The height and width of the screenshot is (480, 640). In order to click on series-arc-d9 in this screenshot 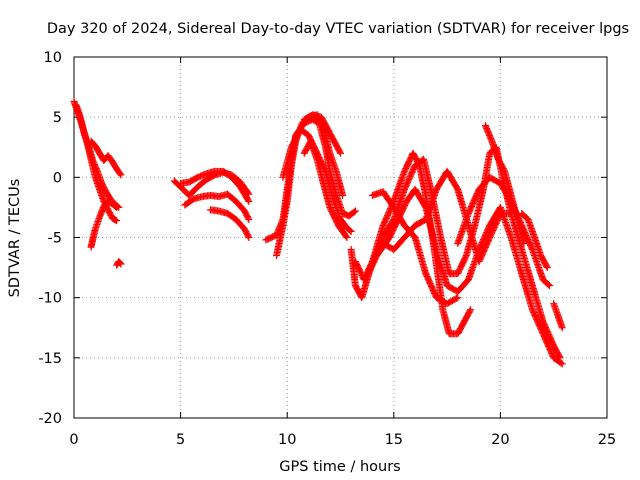, I will do `click(558, 316)`.